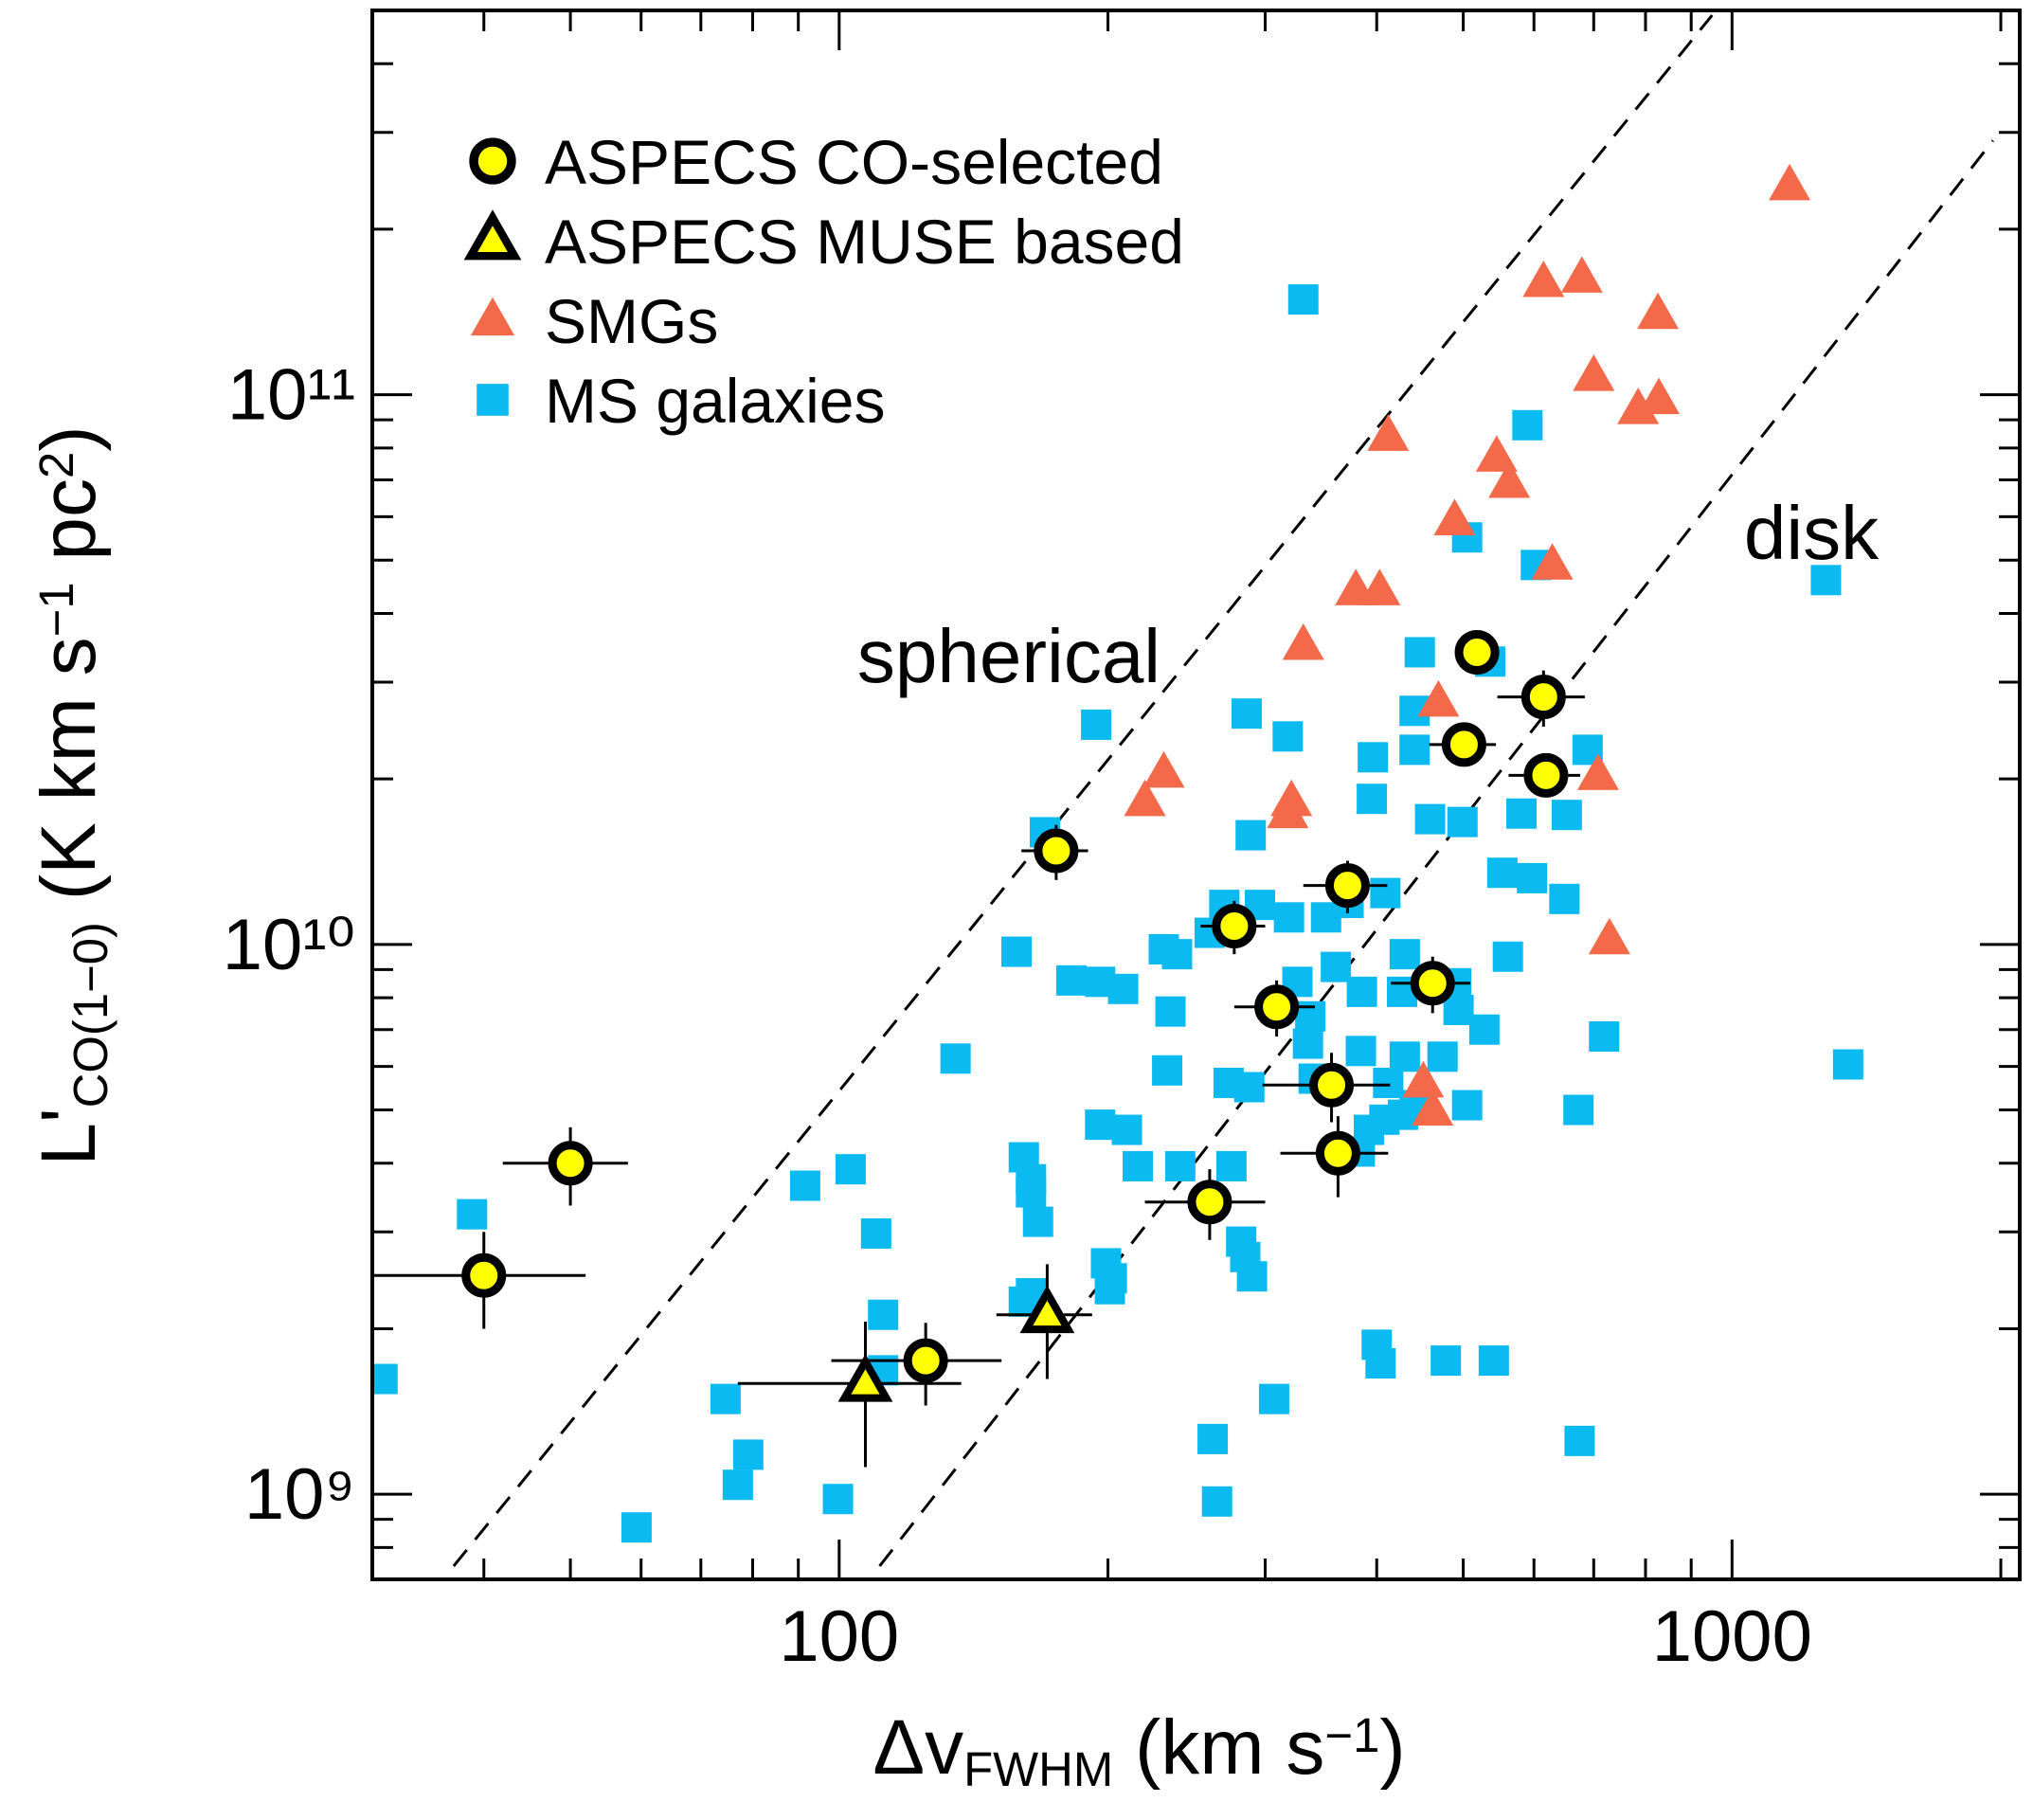 The image size is (2033, 1820). What do you see at coordinates (631, 321) in the screenshot?
I see `legend-text: SMGs` at bounding box center [631, 321].